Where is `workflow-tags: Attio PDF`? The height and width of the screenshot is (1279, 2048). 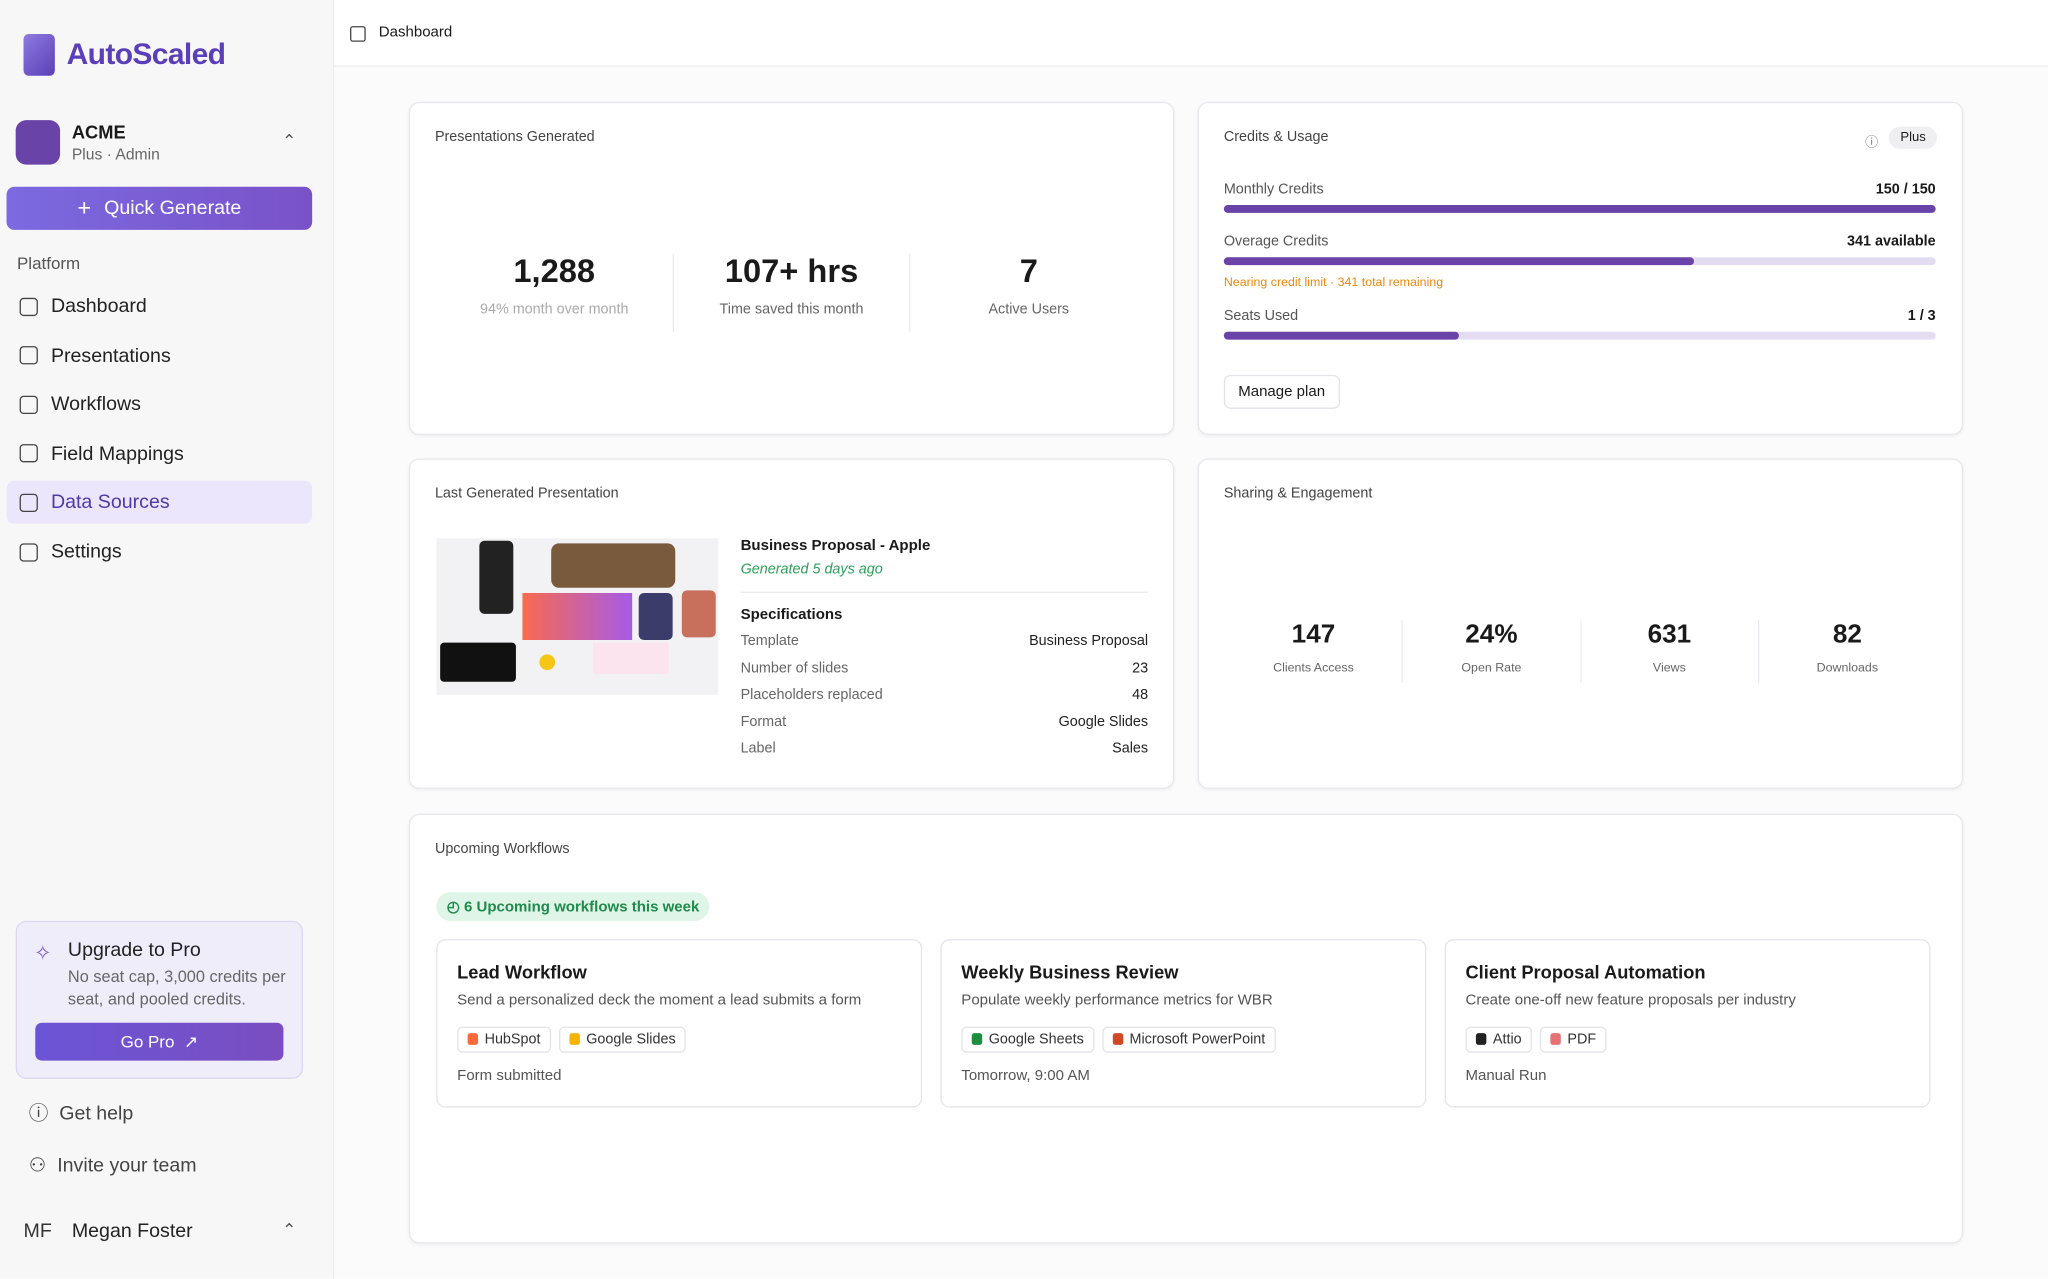 workflow-tags: Attio PDF is located at coordinates (1539, 1039).